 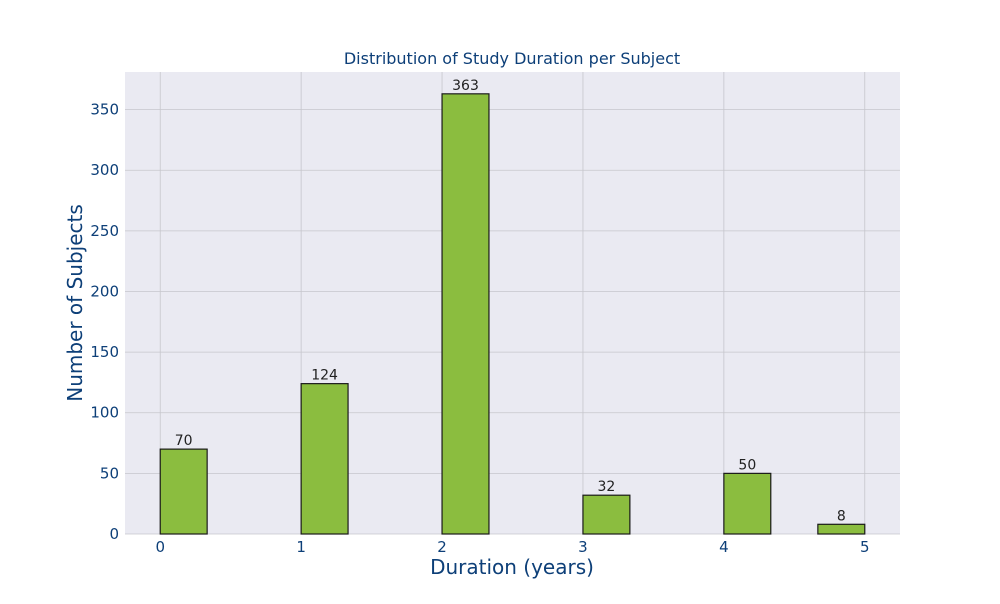 I want to click on bar-value-label: 124, so click(x=324, y=376).